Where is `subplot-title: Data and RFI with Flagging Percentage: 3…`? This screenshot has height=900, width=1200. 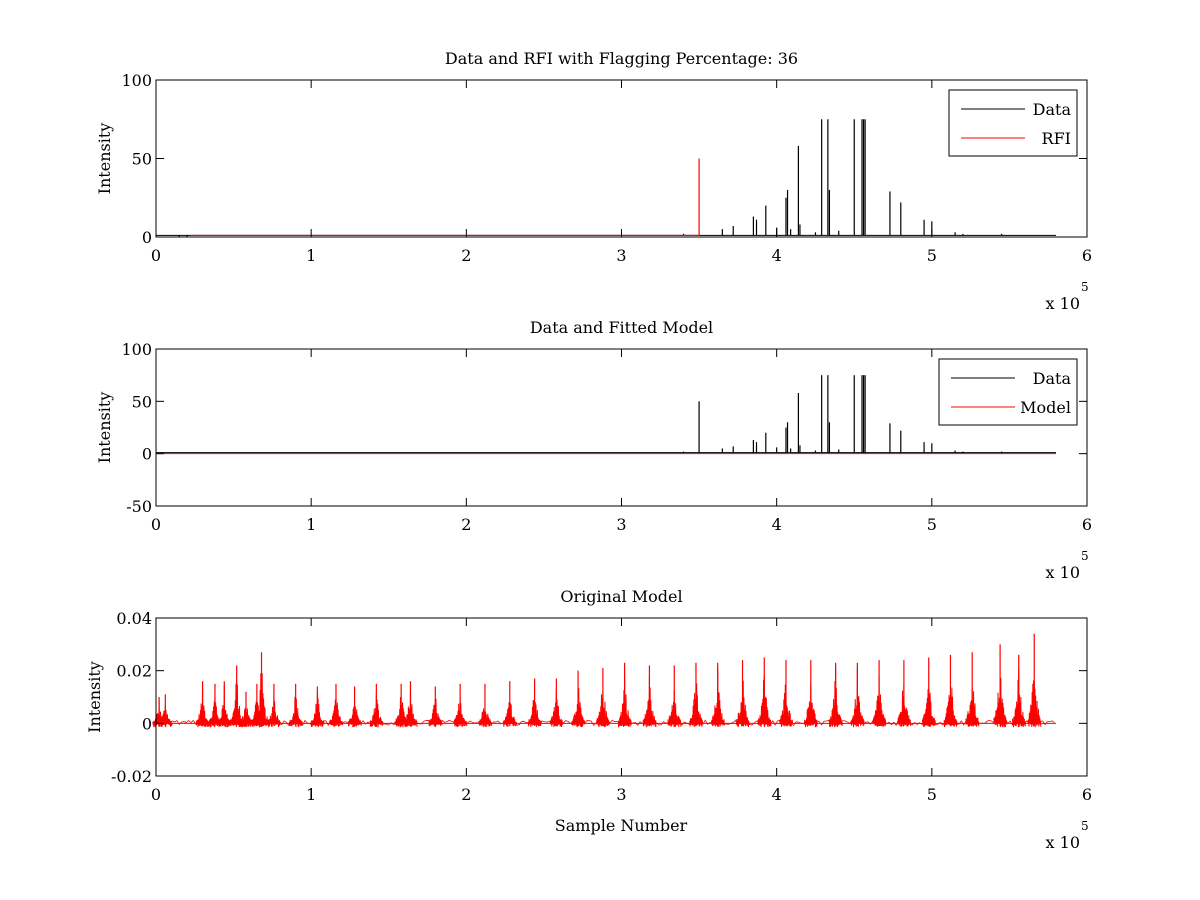 subplot-title: Data and RFI with Flagging Percentage: 3… is located at coordinates (621, 58).